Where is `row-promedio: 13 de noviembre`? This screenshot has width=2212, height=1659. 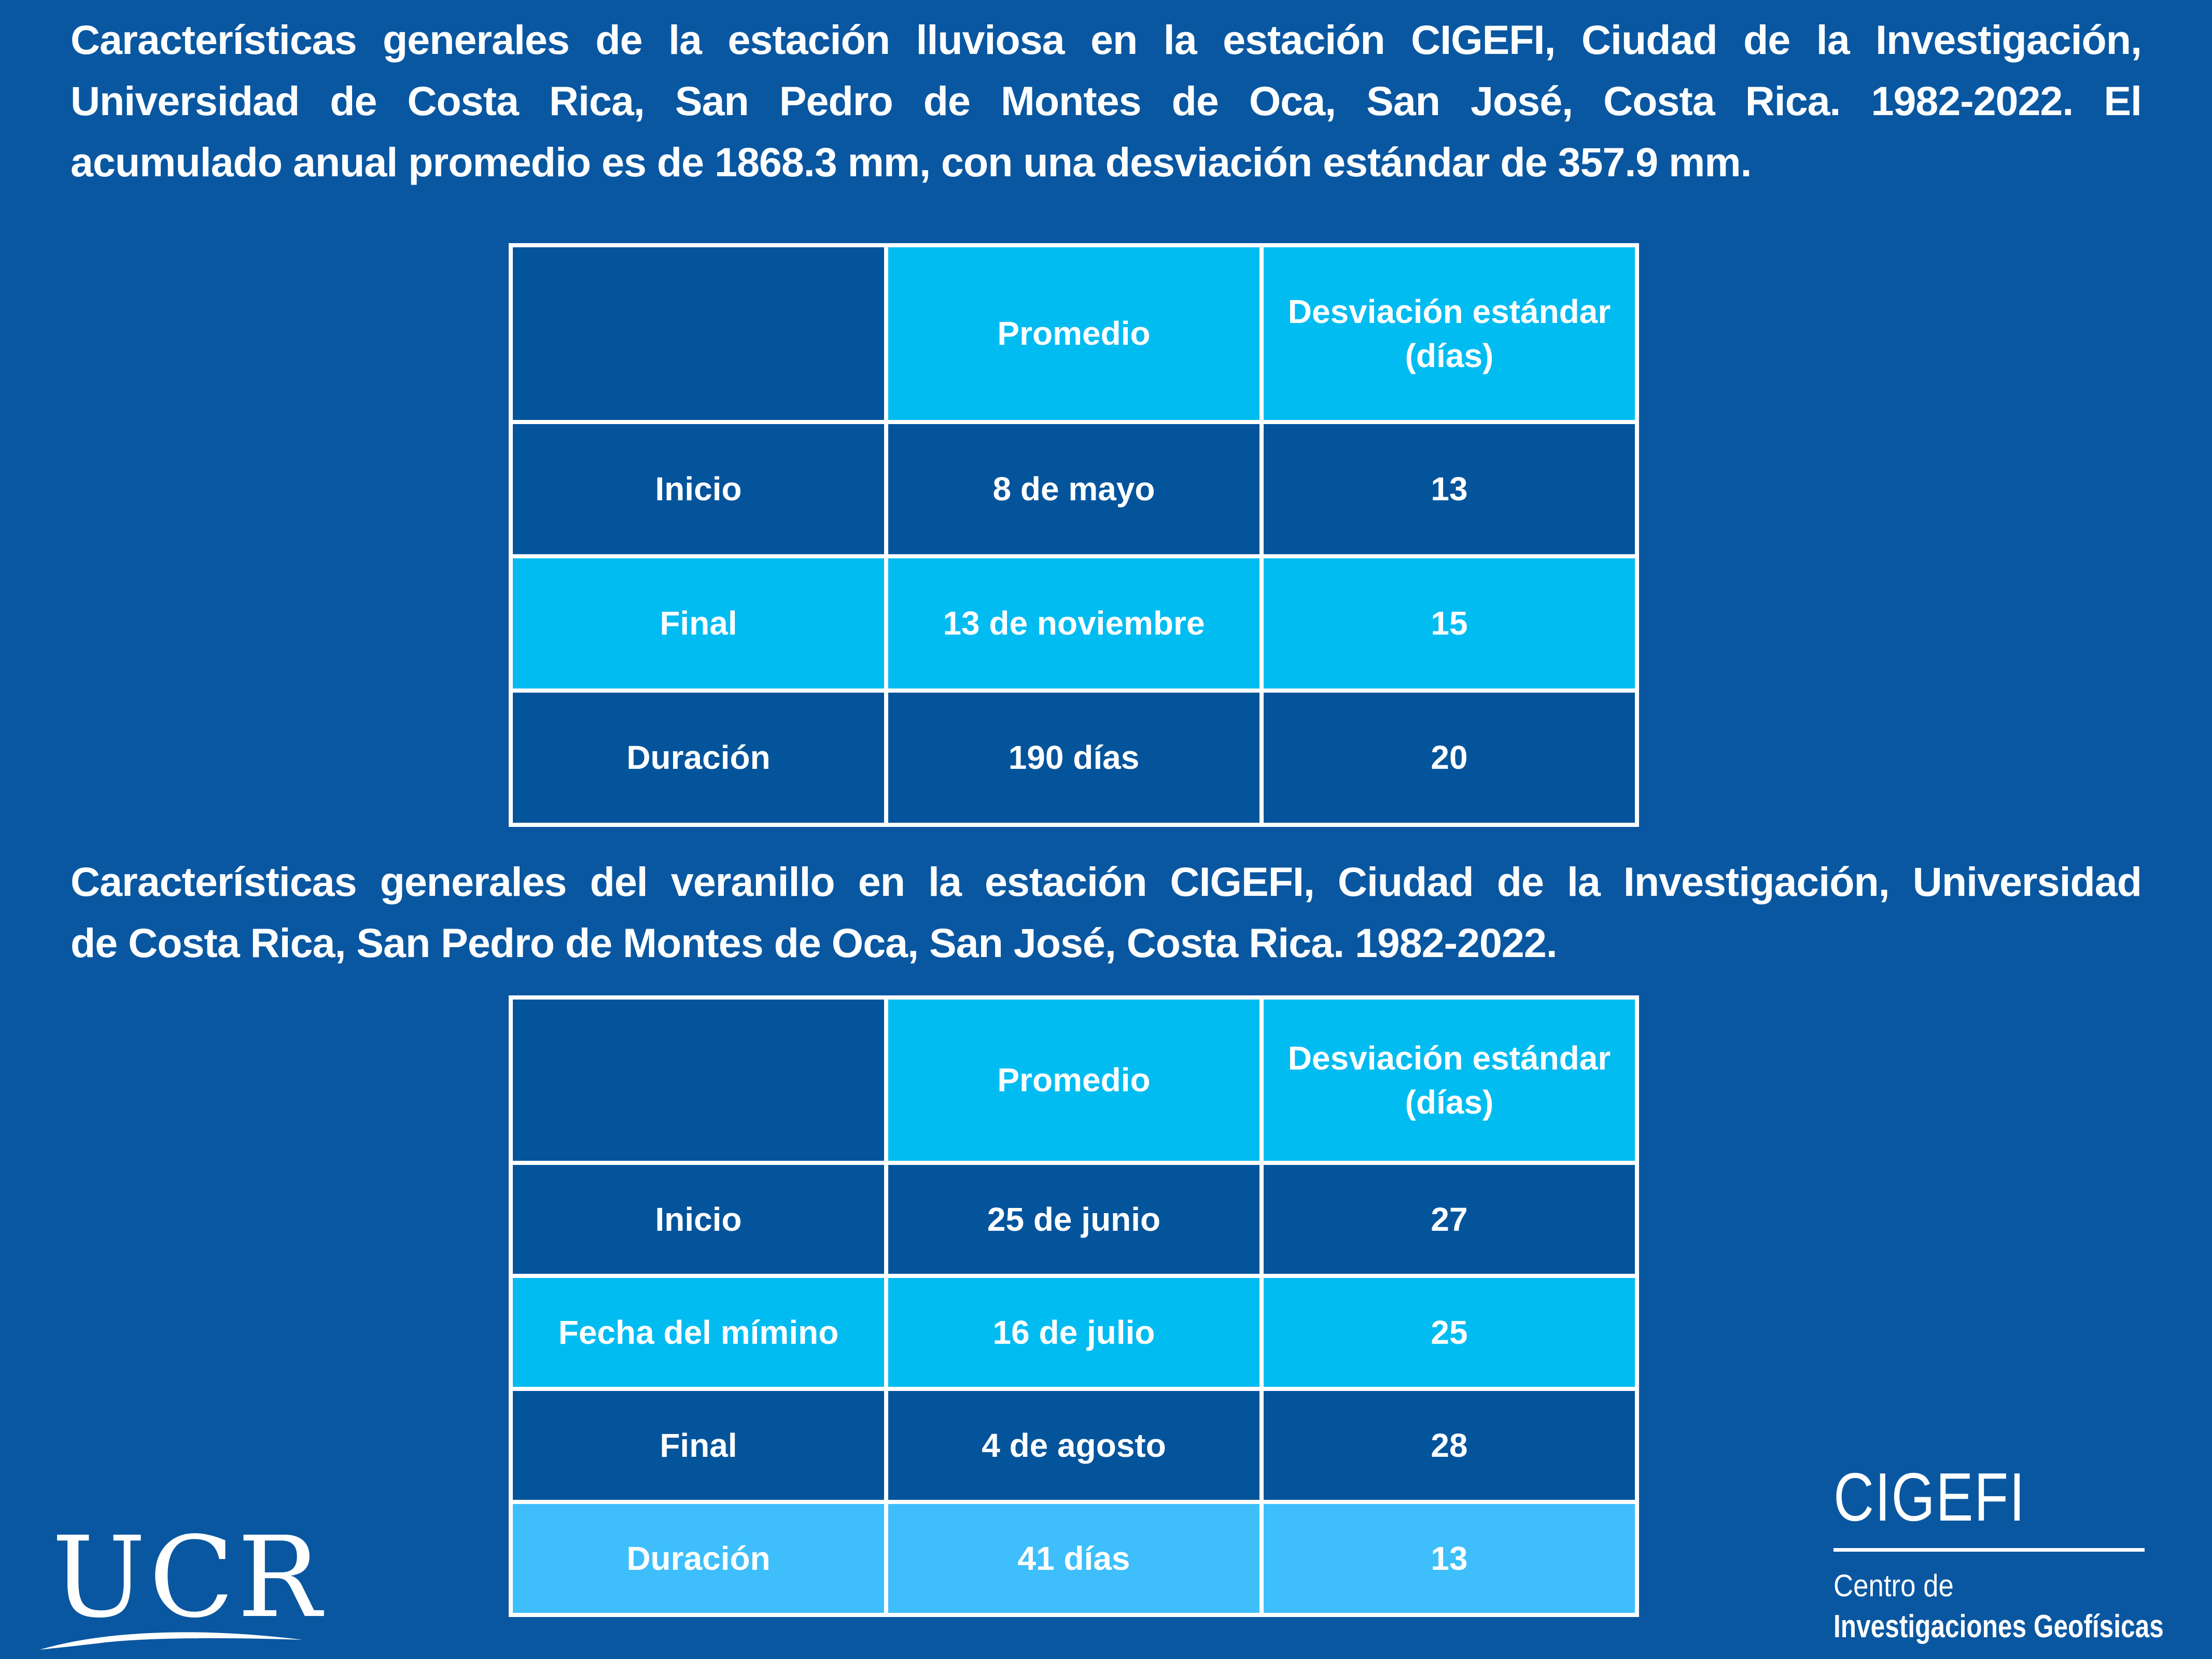 row-promedio: 13 de noviembre is located at coordinates (1073, 623).